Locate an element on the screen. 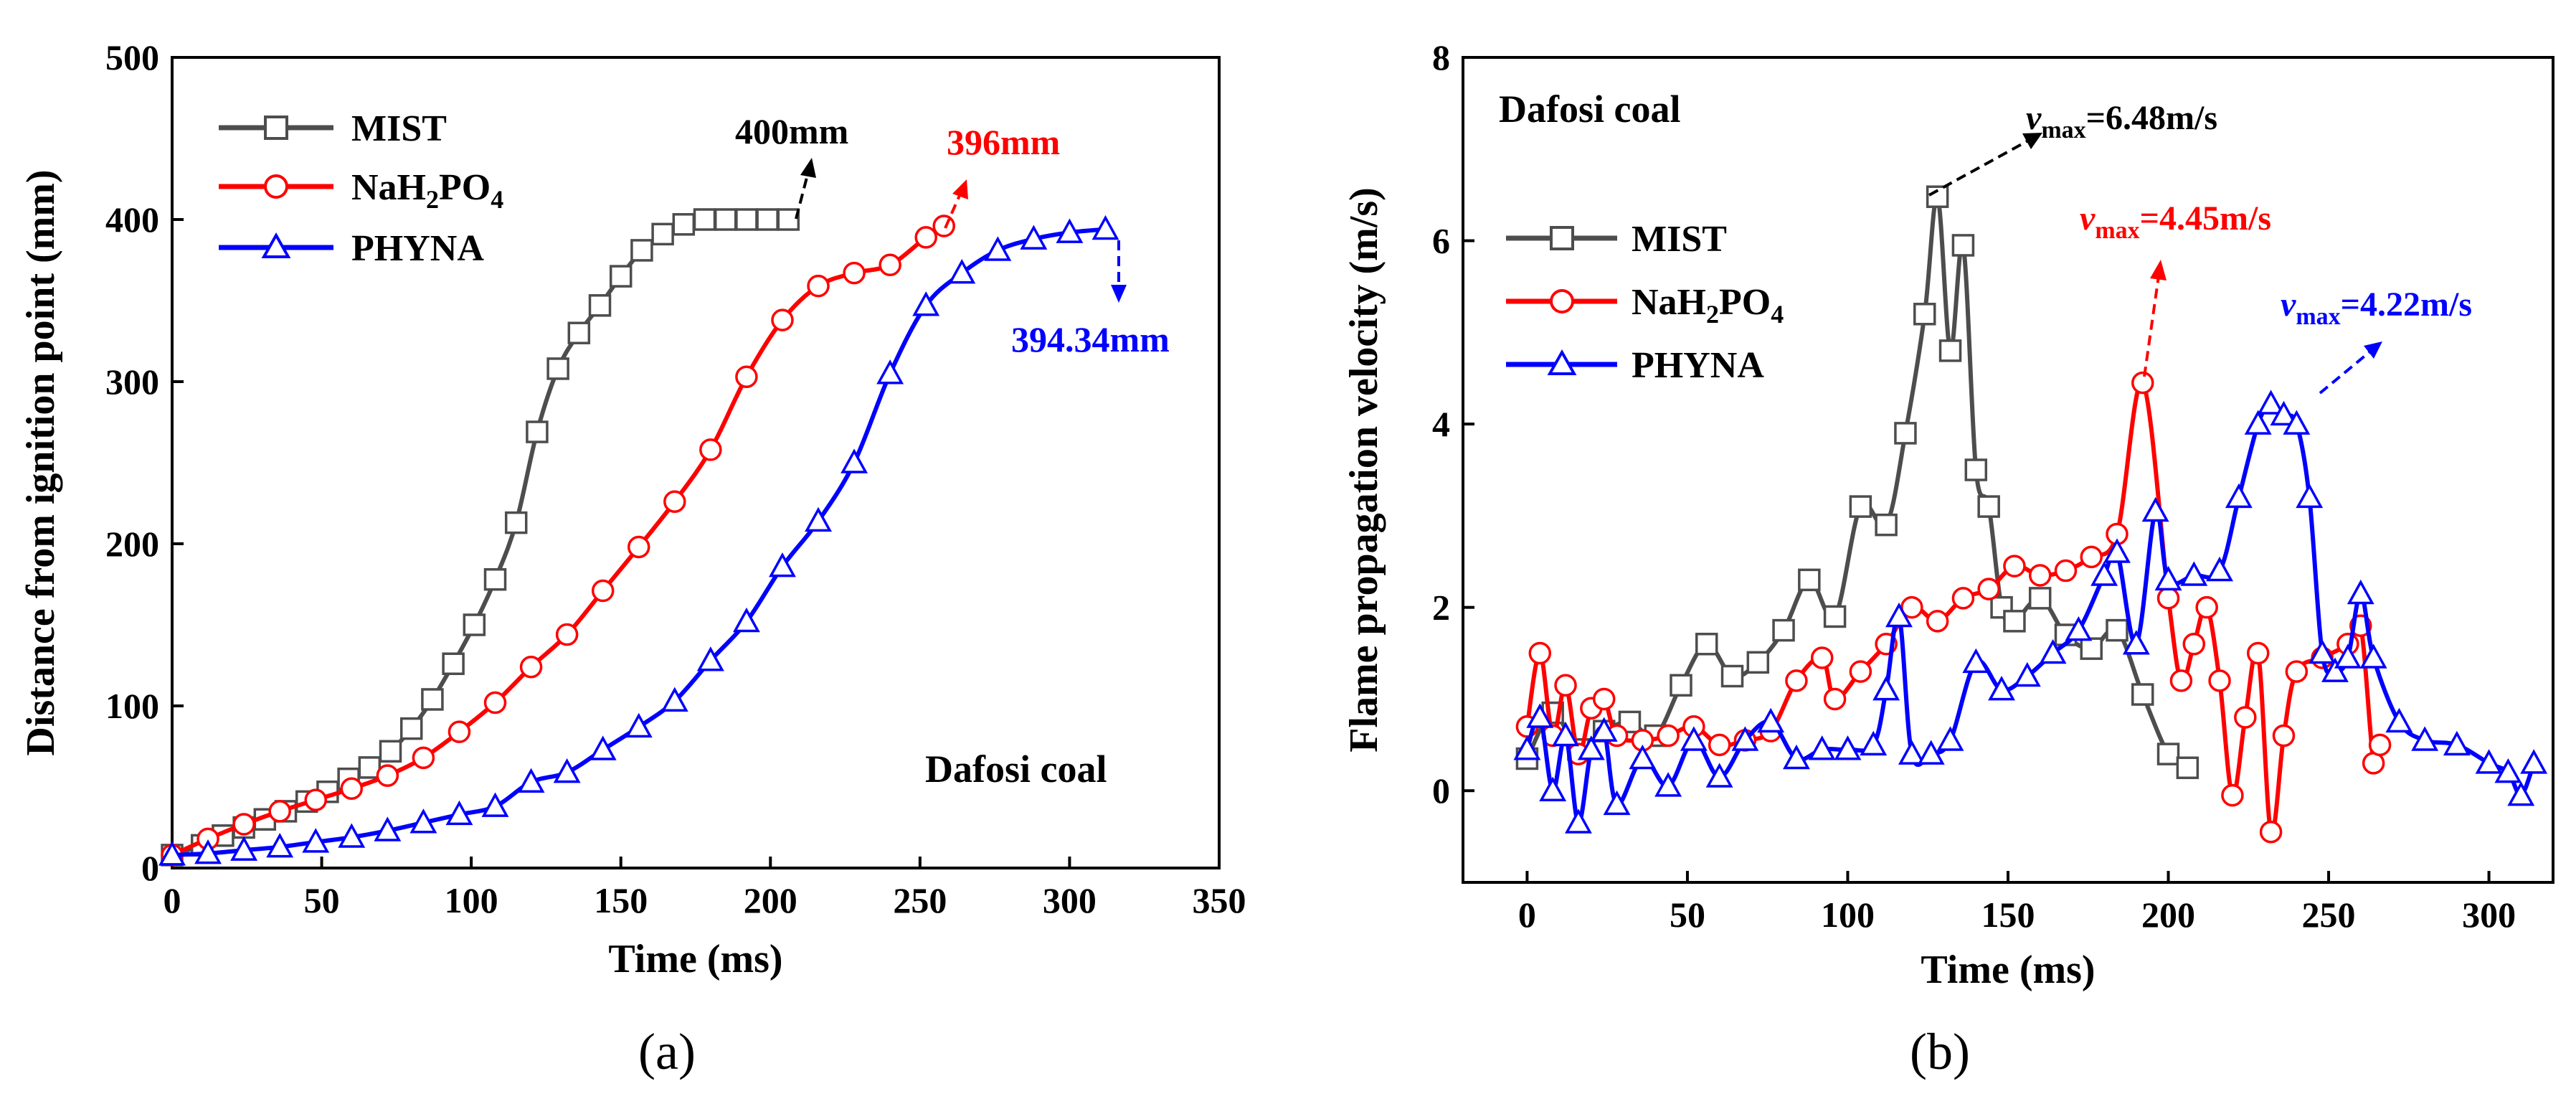 The width and height of the screenshot is (2576, 1094). panel-a-legend-item-nah2po4: NaH2PO4 is located at coordinates (361, 191).